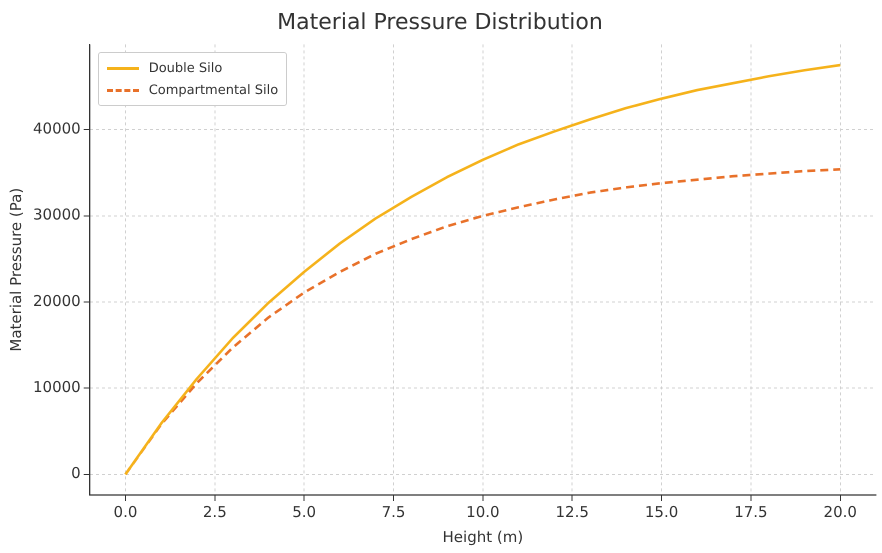  Describe the element at coordinates (57, 387) in the screenshot. I see `y-tick-label: 10000` at that location.